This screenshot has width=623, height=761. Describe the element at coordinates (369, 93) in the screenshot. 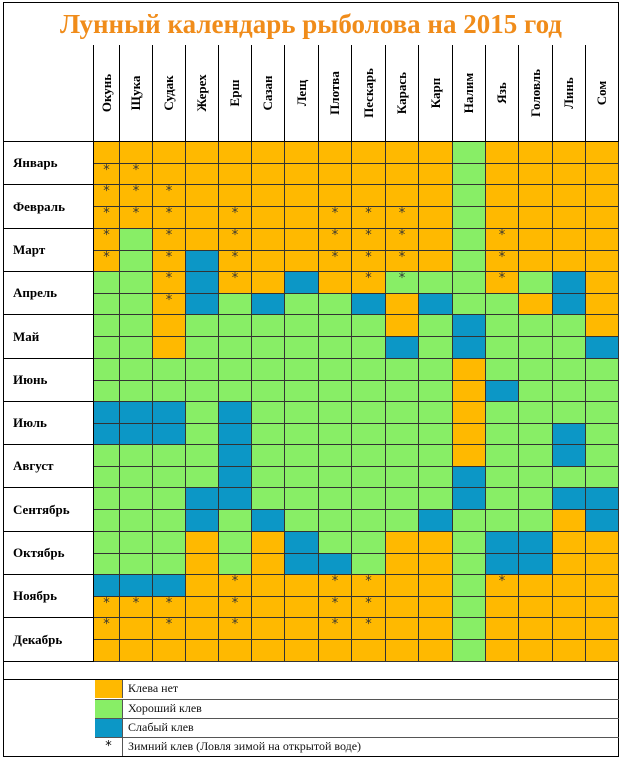

I see `column-header: Пескарь` at that location.